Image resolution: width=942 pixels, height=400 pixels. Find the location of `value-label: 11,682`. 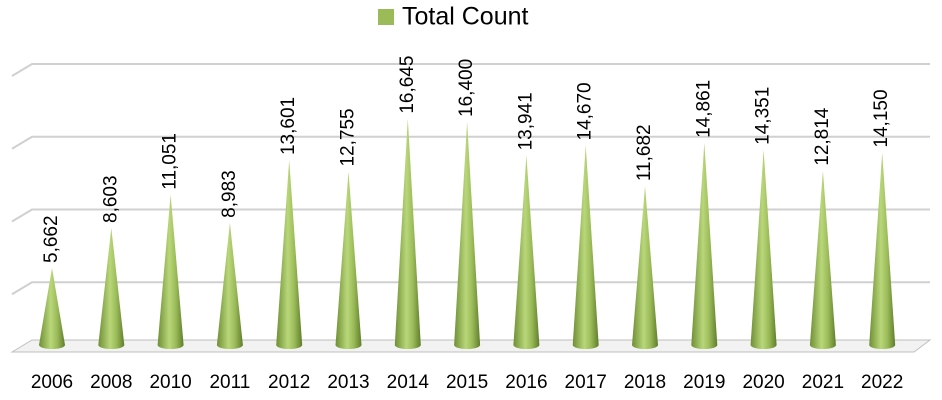

value-label: 11,682 is located at coordinates (644, 152).